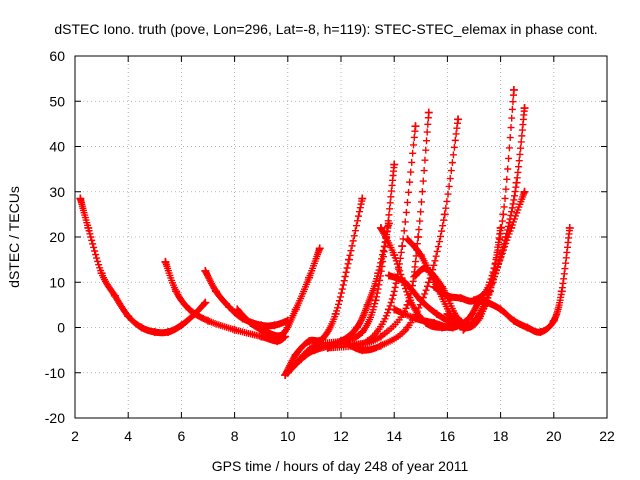  I want to click on x-tick-label: 16, so click(448, 436).